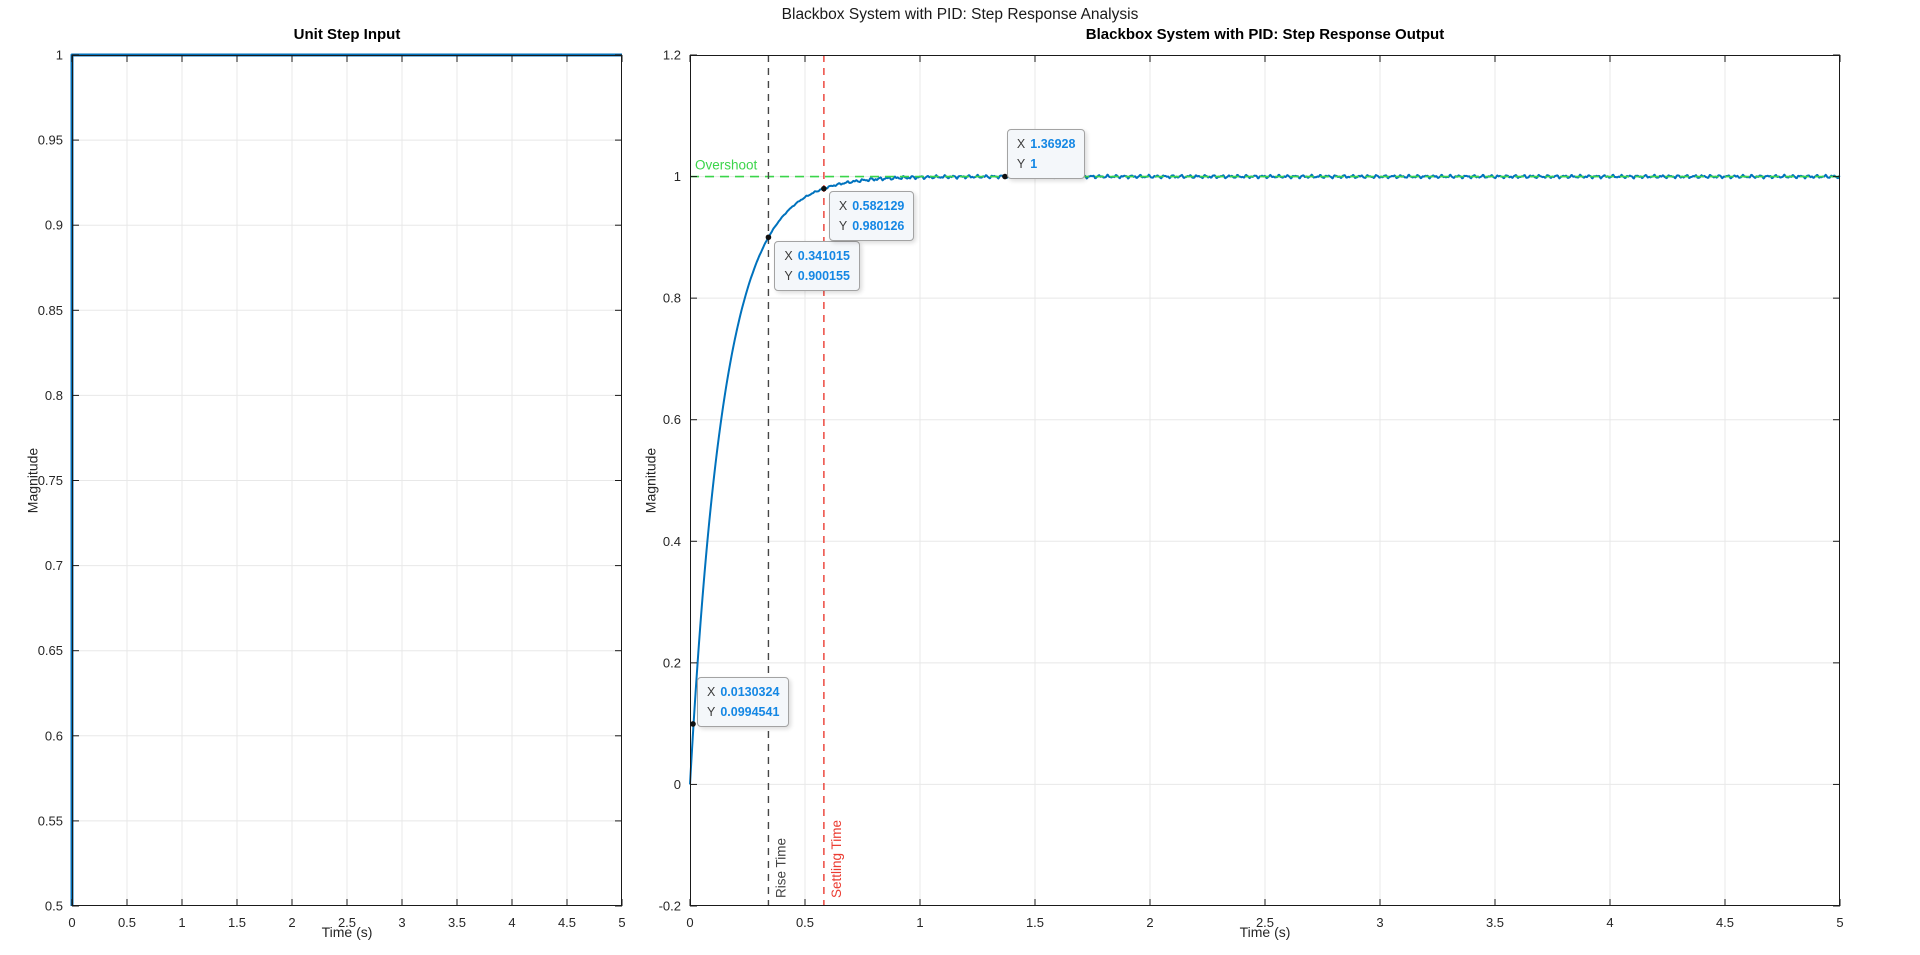  What do you see at coordinates (677, 784) in the screenshot?
I see `y-tick-label: 0` at bounding box center [677, 784].